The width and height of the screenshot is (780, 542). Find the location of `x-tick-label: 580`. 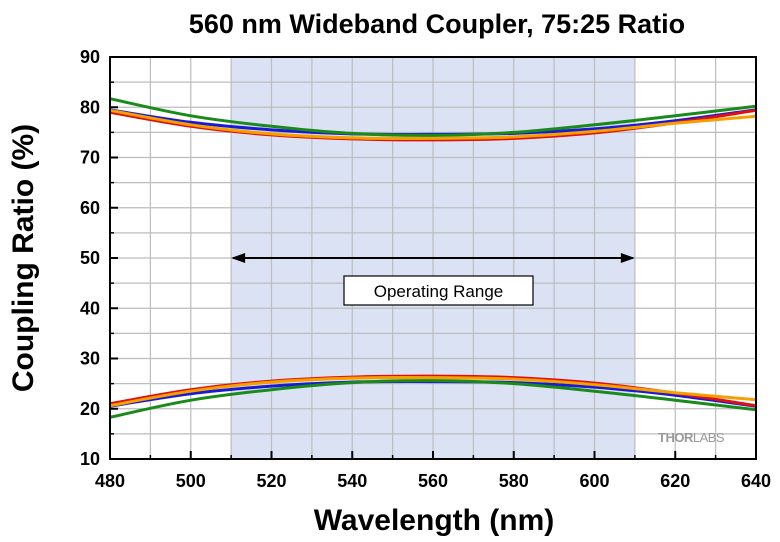

x-tick-label: 580 is located at coordinates (514, 481).